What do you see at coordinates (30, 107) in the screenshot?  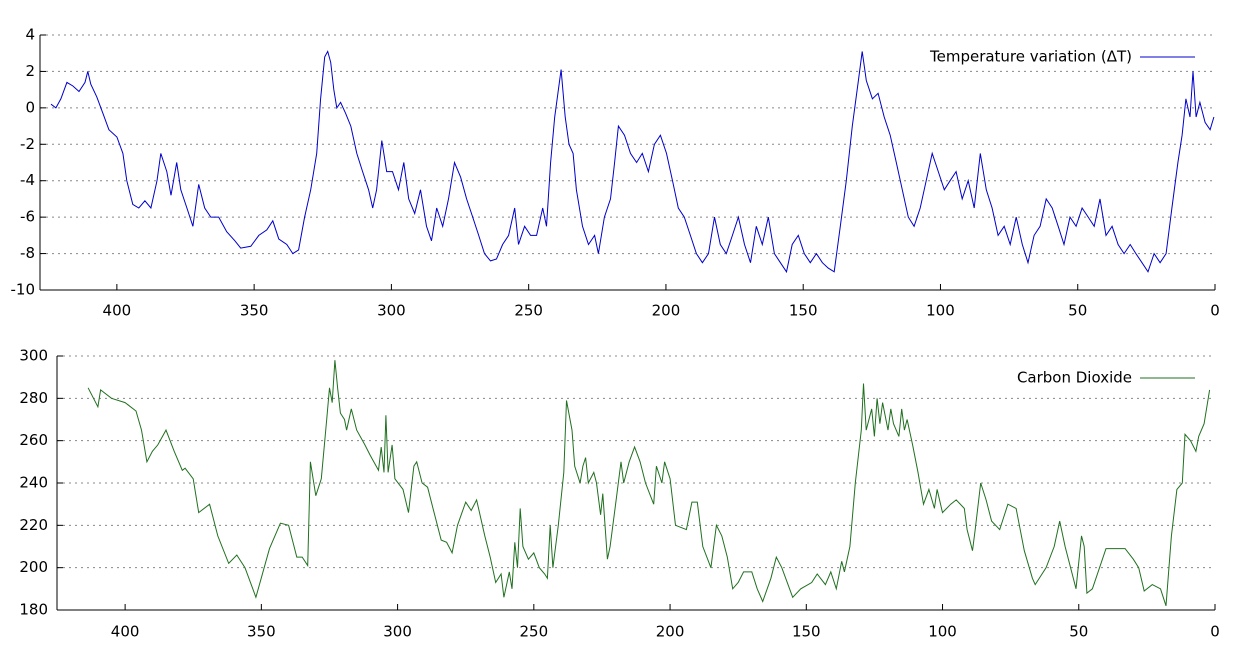 I see `y-tick-label: 0` at bounding box center [30, 107].